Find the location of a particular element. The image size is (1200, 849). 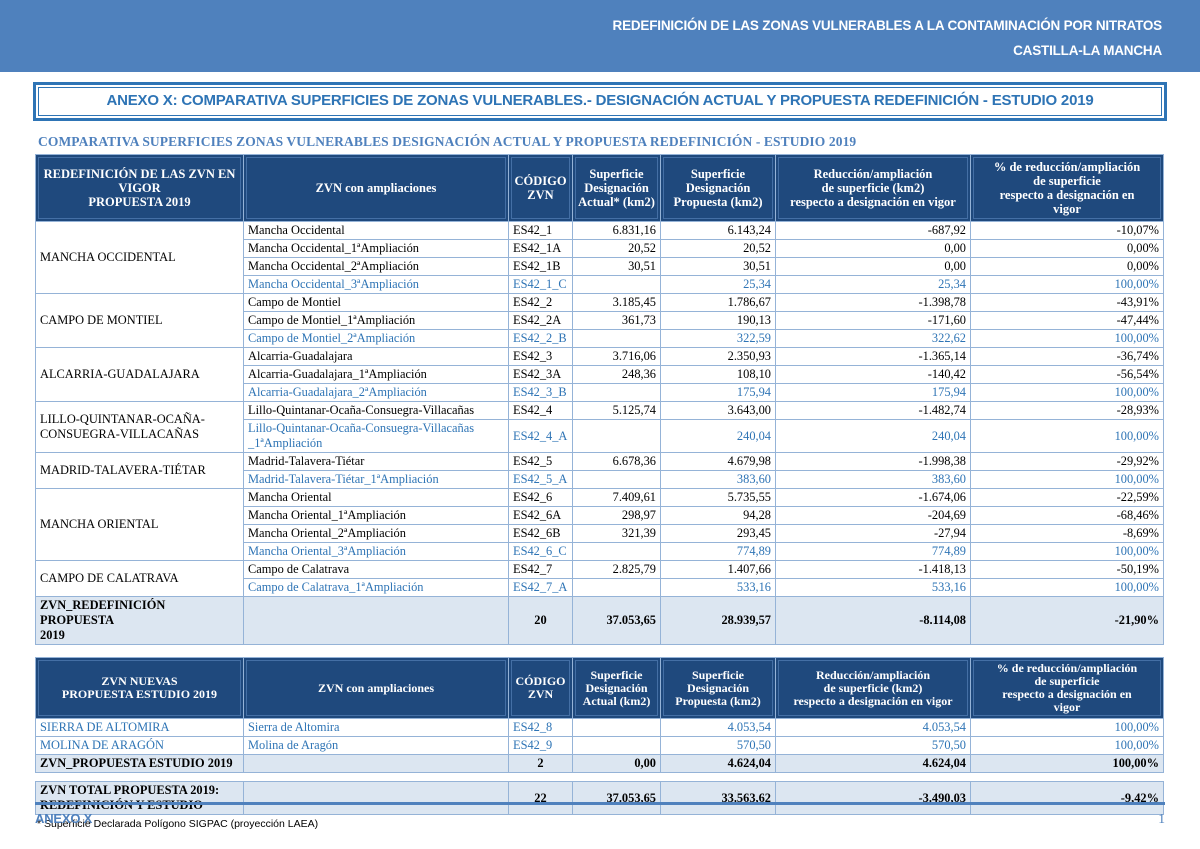

zone-name-cell: Alcarria-Guadalajara_2ªAmpliación is located at coordinates (376, 392).